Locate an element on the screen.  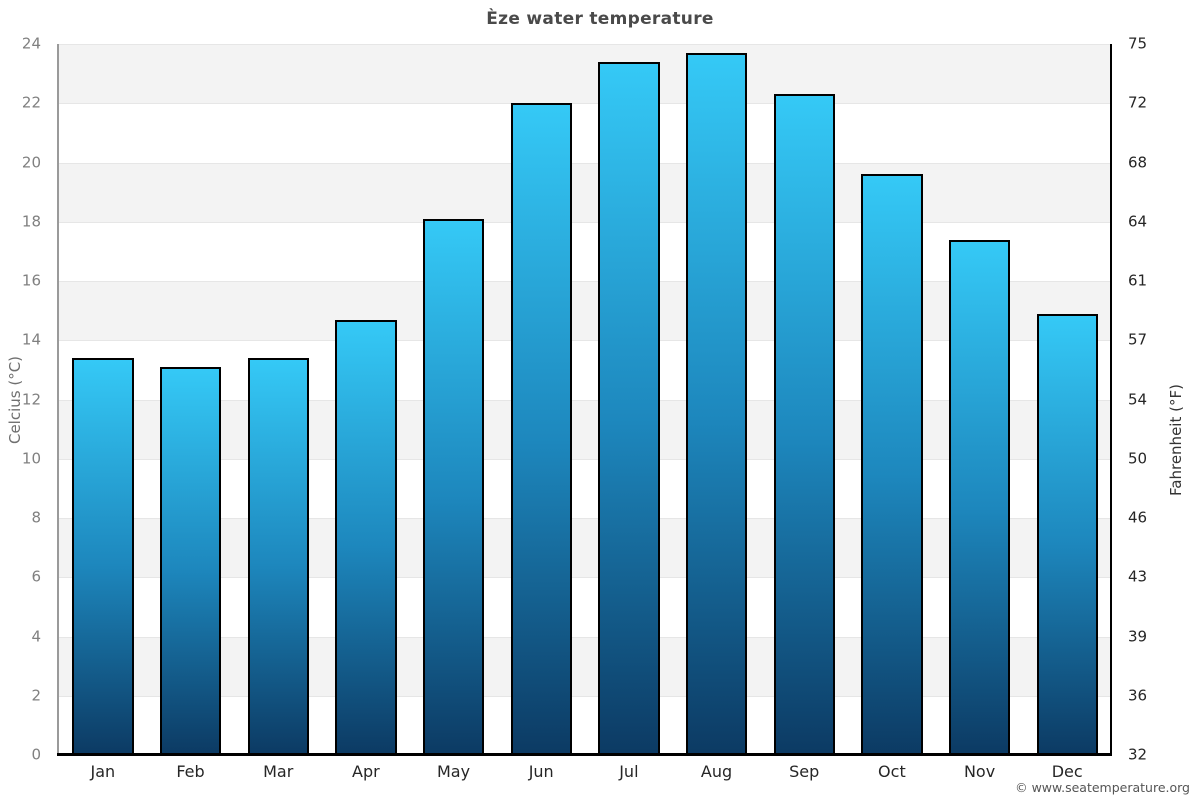
celsius-tick-16: 16 is located at coordinates (31, 280).